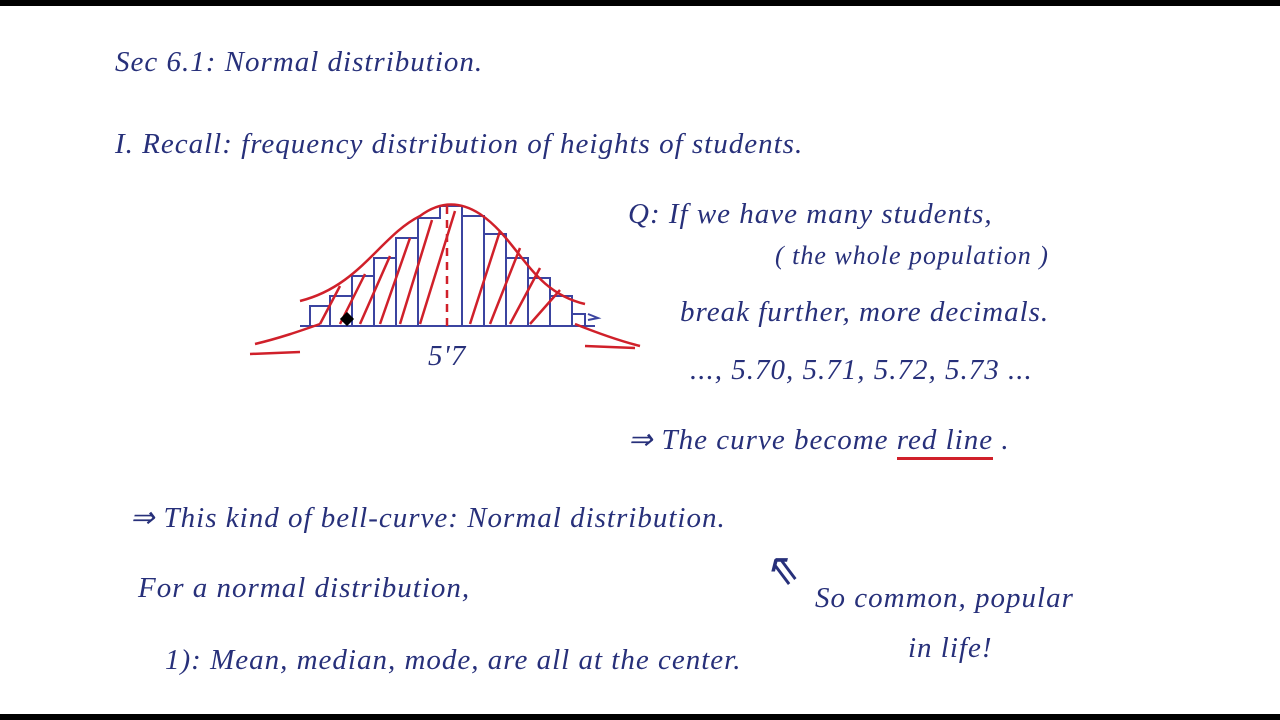  What do you see at coordinates (912, 255) in the screenshot?
I see `question-paren: ( the whole population )` at bounding box center [912, 255].